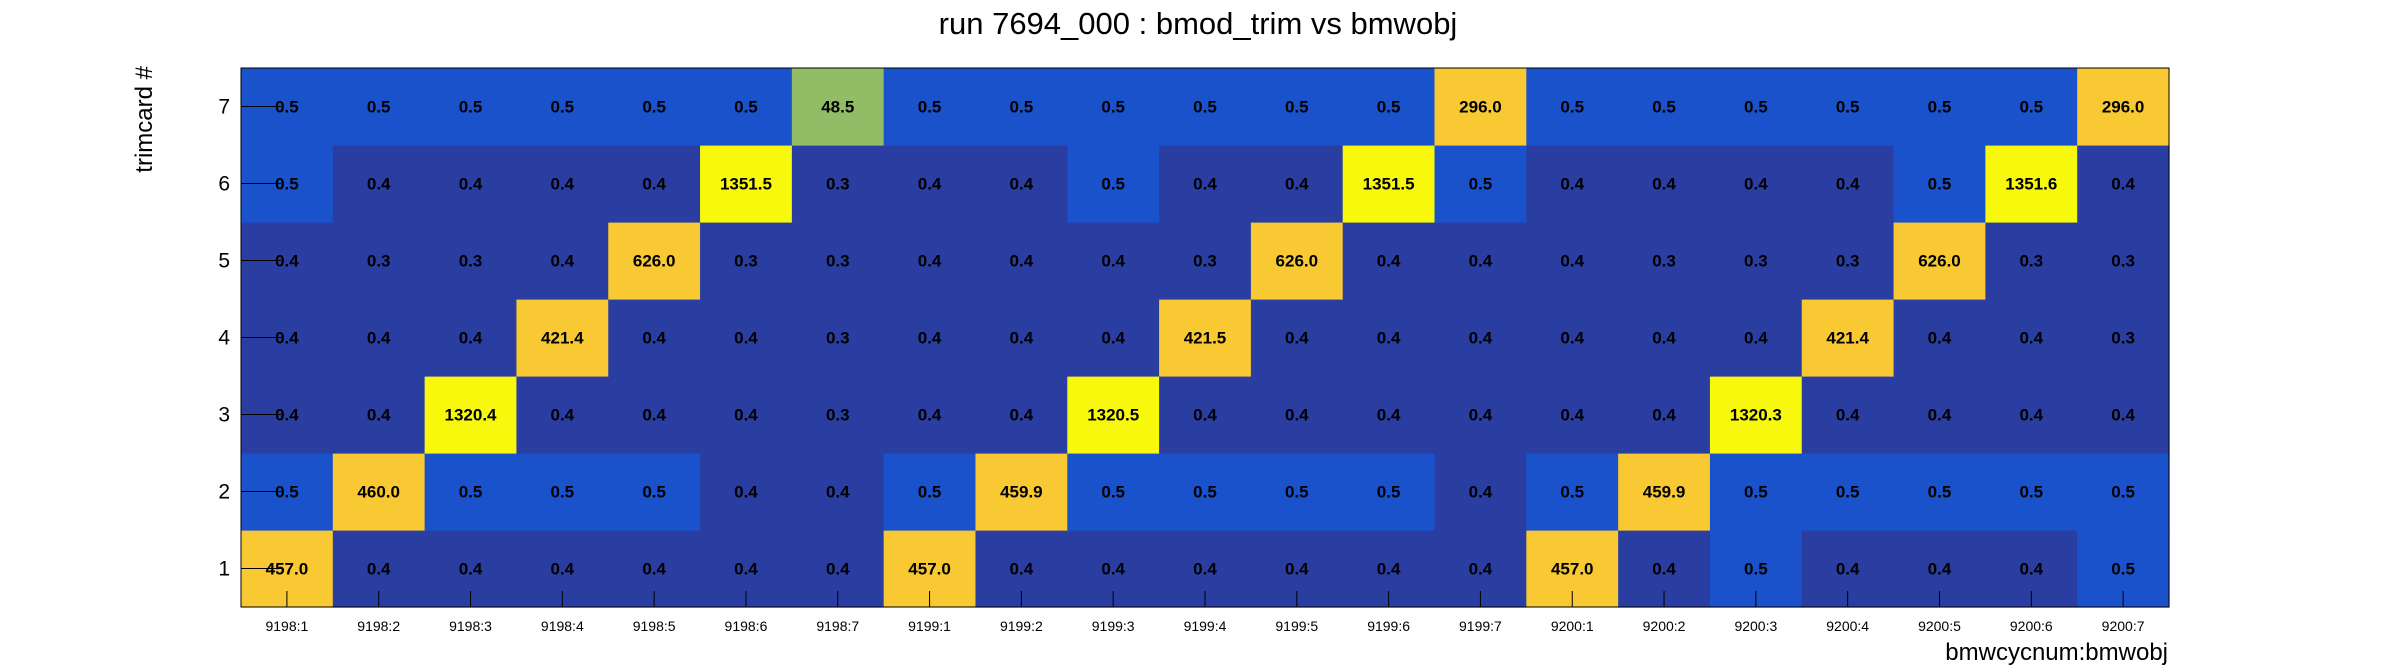  What do you see at coordinates (1198, 23) in the screenshot?
I see `chart-title: run 7694_000 : bmod_trim vs bmwobj` at bounding box center [1198, 23].